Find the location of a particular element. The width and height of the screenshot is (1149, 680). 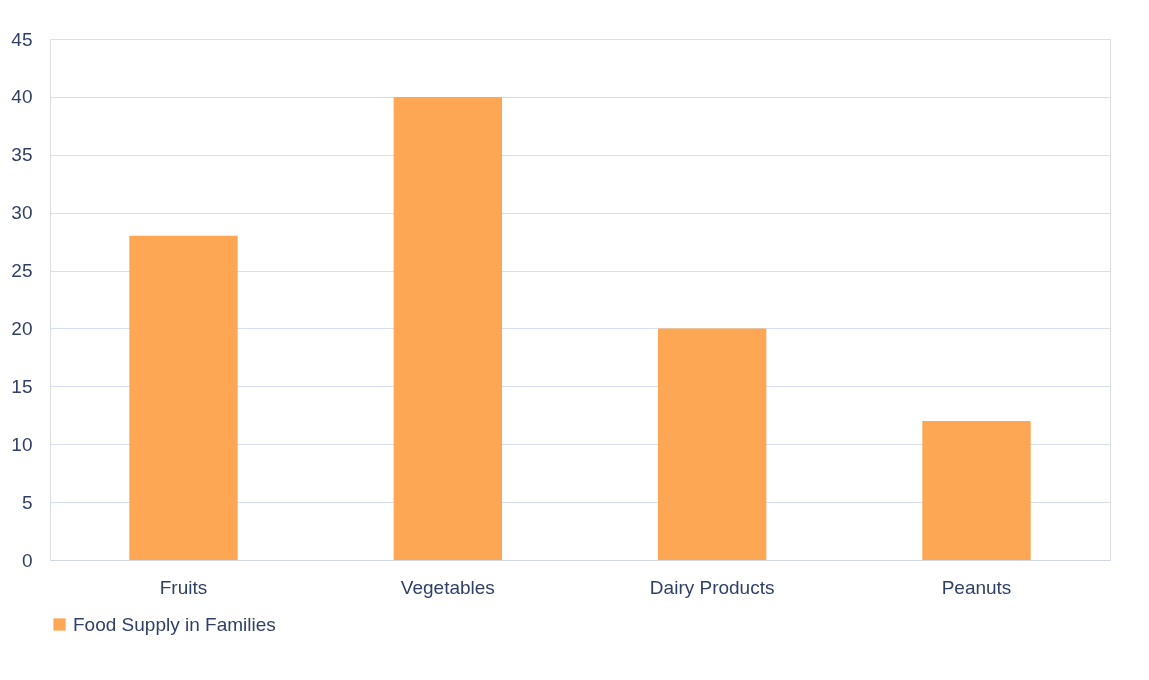

y-tick-label: 0 is located at coordinates (27, 560).